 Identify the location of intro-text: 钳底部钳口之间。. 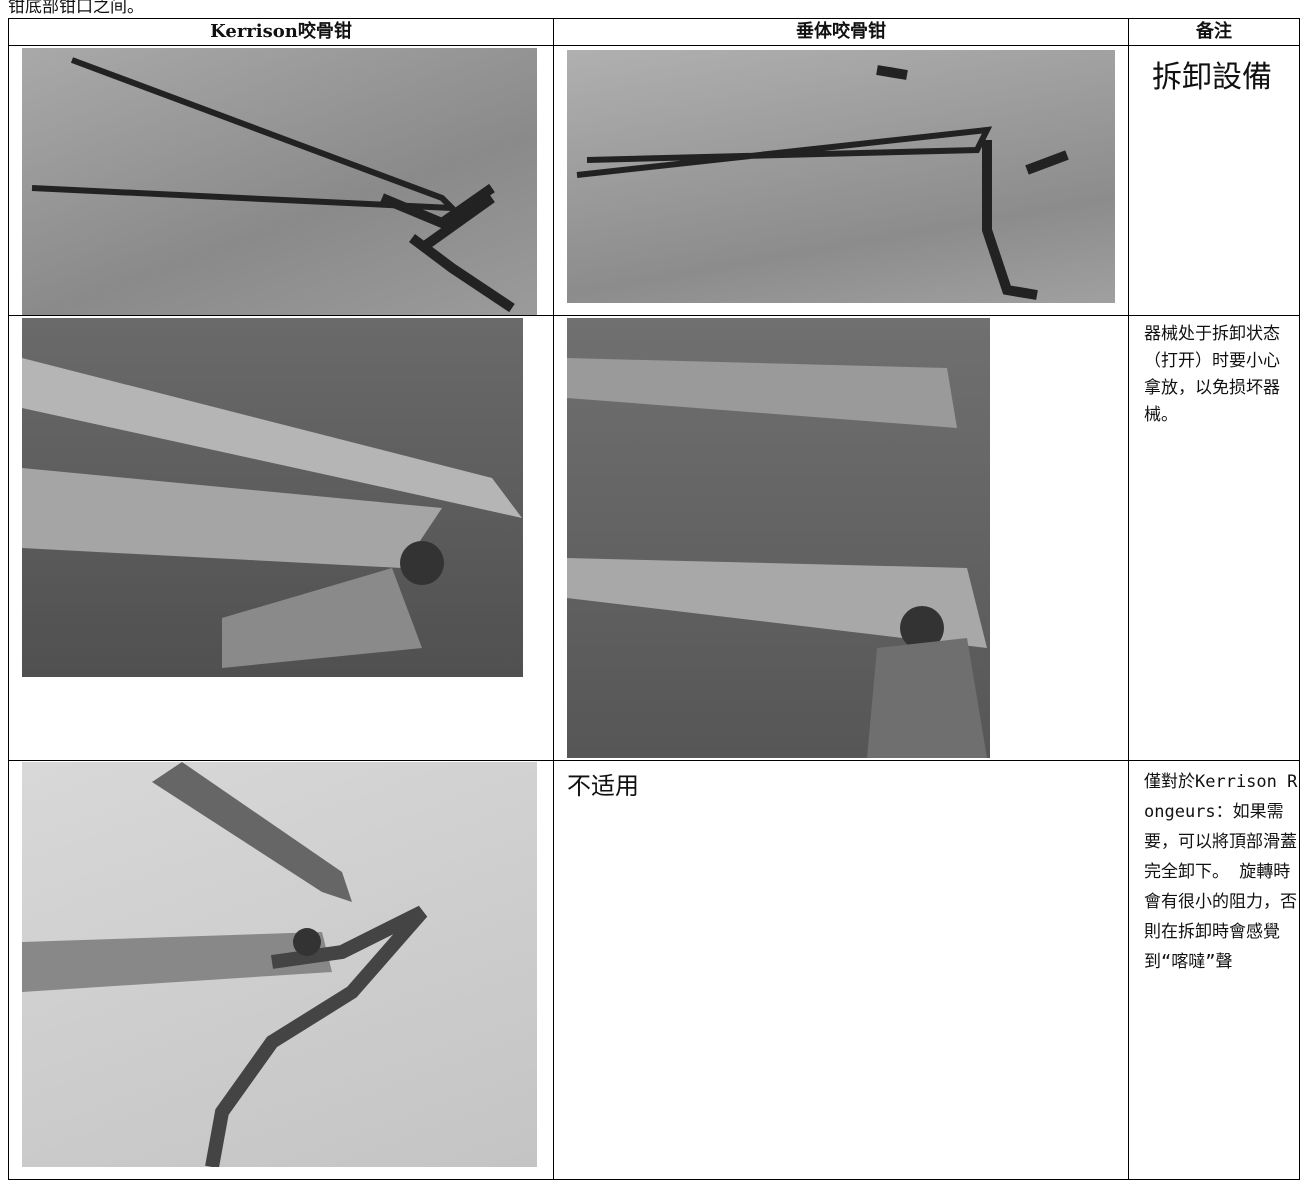
(76, 8).